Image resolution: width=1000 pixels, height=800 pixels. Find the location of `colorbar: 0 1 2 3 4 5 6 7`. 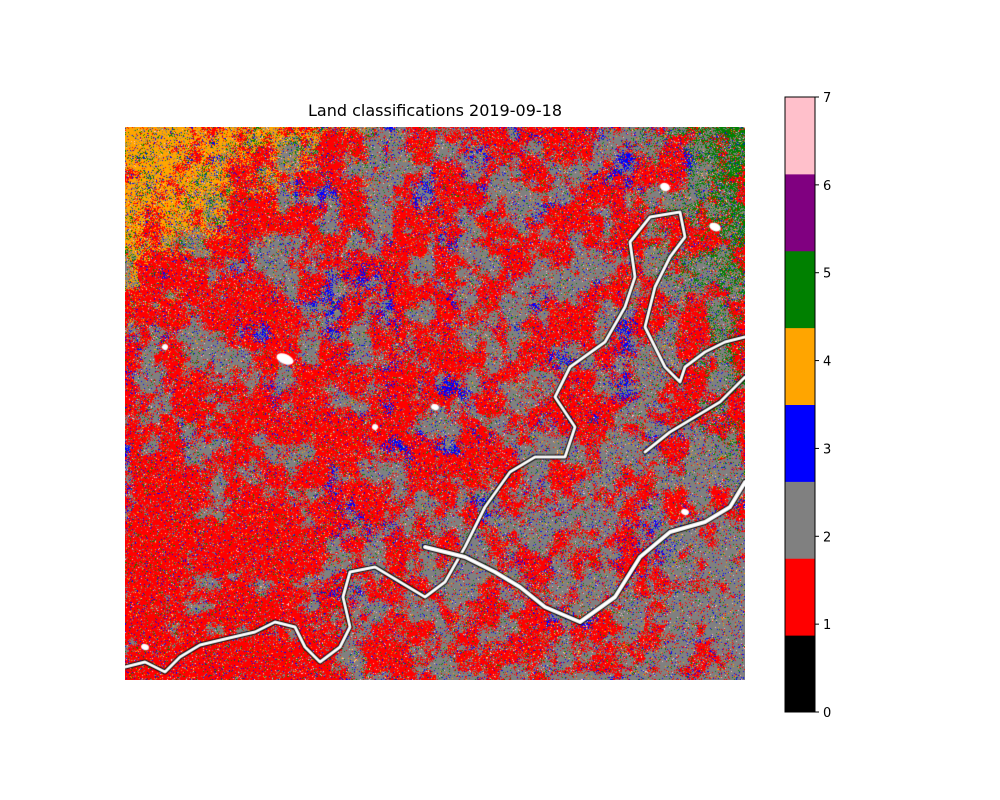

colorbar: 0 1 2 3 4 5 6 7 is located at coordinates (807, 406).